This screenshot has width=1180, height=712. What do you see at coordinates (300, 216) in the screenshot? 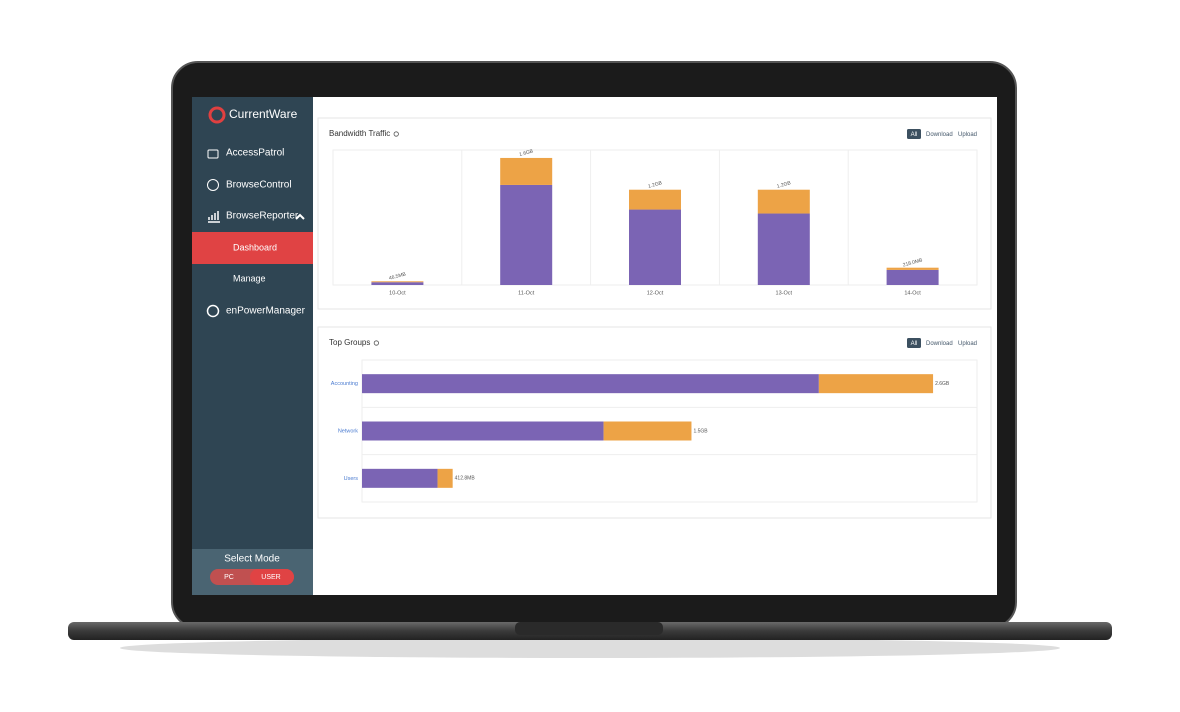
I see `collapse-icon` at bounding box center [300, 216].